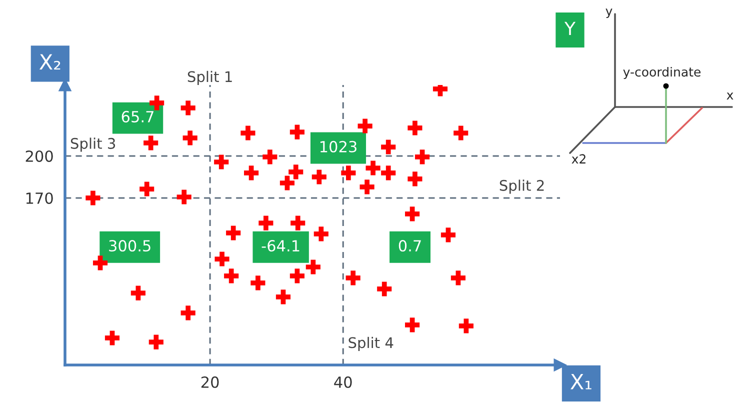  Describe the element at coordinates (129, 246) in the screenshot. I see `annotation: 300.5` at that location.